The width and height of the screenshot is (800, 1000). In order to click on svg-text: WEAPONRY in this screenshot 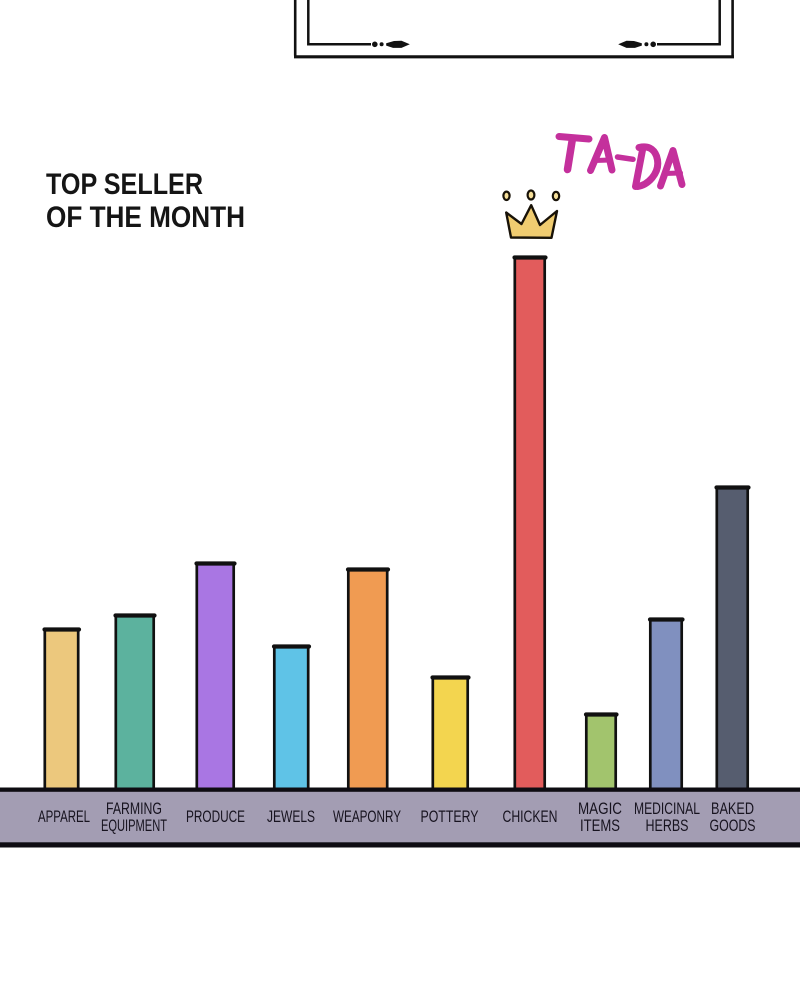, I will do `click(367, 816)`.